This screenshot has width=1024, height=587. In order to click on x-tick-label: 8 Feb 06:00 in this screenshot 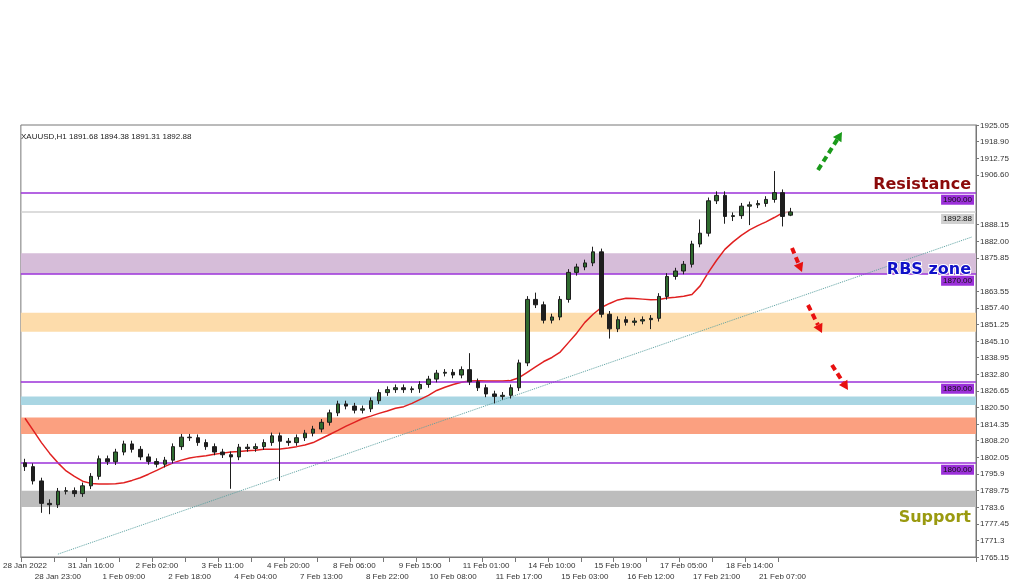, I will do `click(354, 565)`.